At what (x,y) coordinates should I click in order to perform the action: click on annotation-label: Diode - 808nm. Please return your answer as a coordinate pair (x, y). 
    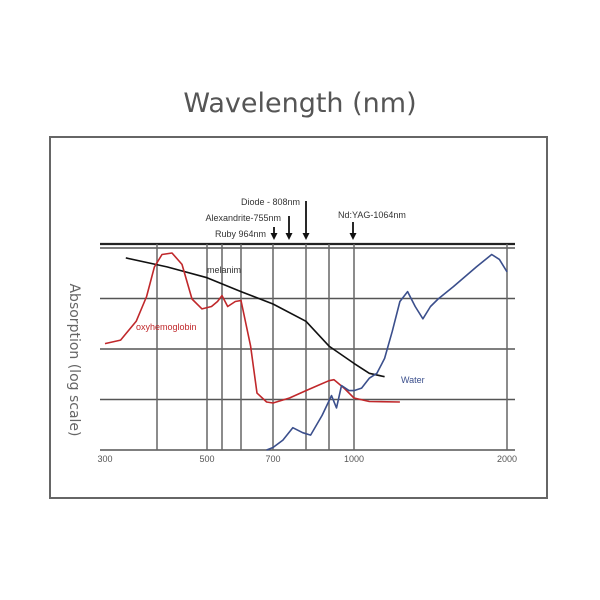
    Looking at the image, I should click on (270, 202).